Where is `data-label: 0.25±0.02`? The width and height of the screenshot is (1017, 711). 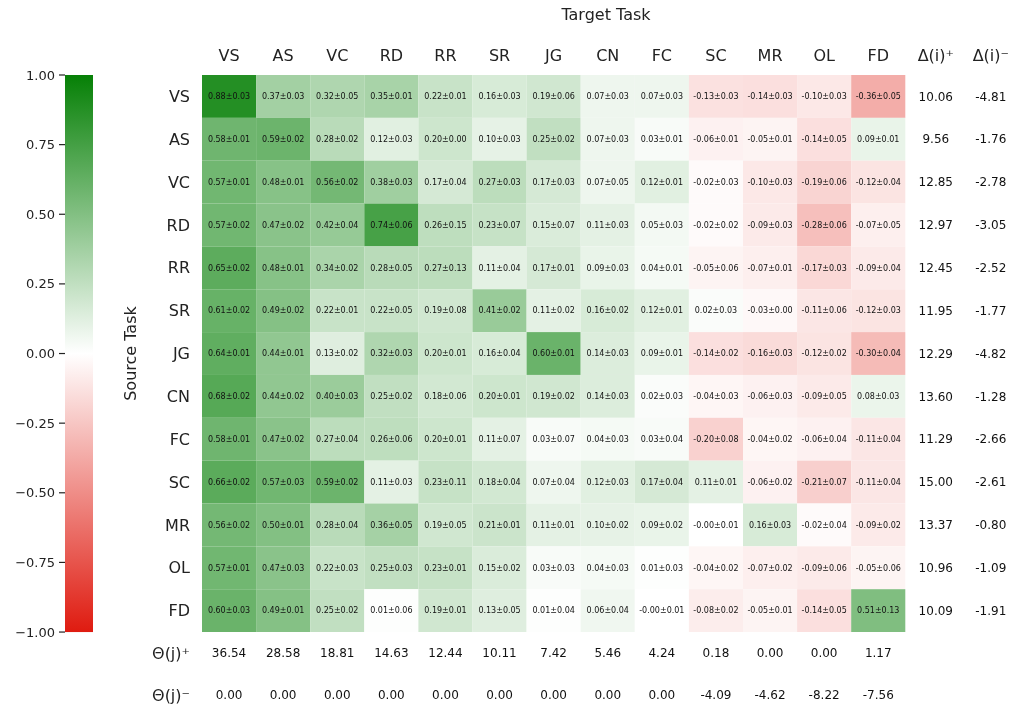
data-label: 0.25±0.02 is located at coordinates (337, 611).